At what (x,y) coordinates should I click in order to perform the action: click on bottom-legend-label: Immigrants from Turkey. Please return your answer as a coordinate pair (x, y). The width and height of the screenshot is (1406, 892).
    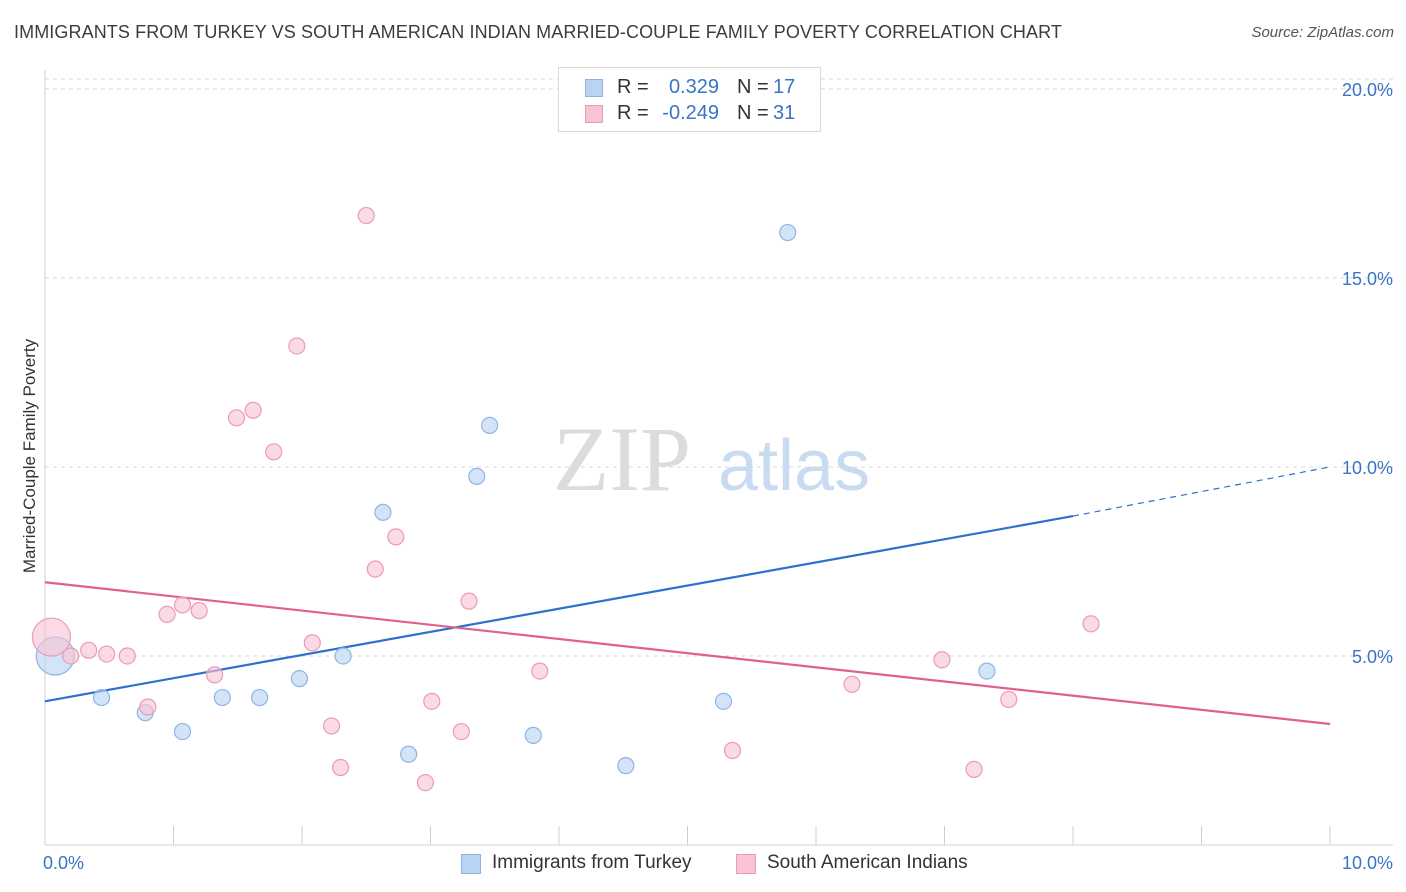
    Looking at the image, I should click on (592, 862).